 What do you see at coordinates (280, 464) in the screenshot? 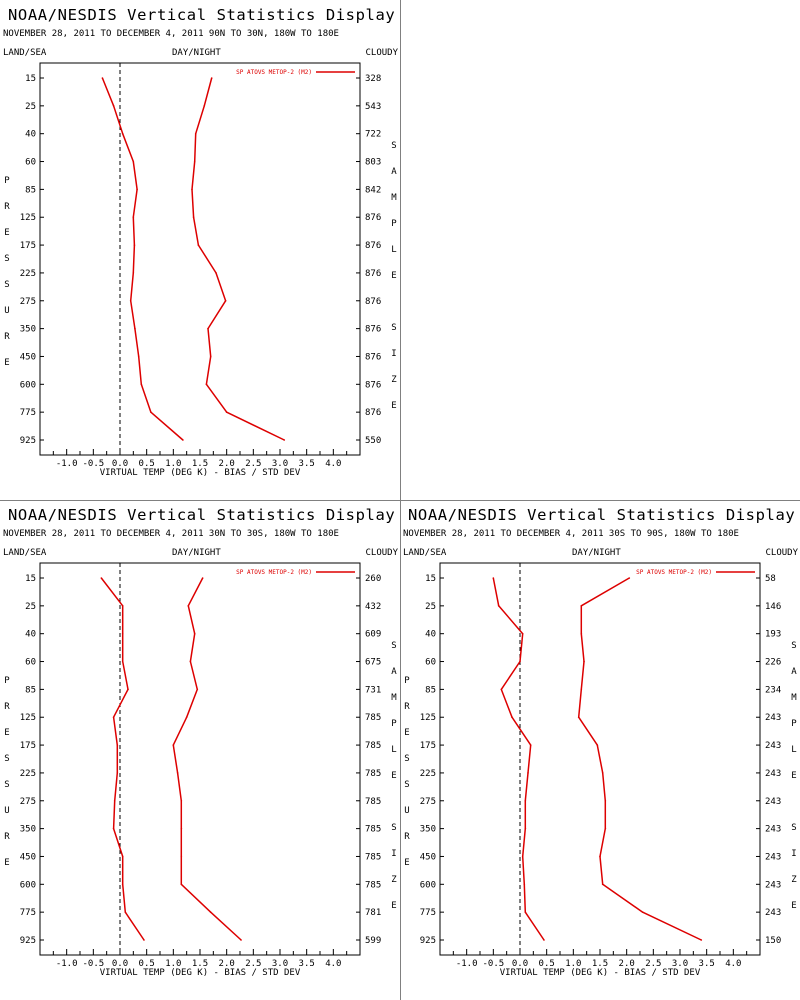
I see `x-tick-label: 3.0` at bounding box center [280, 464].